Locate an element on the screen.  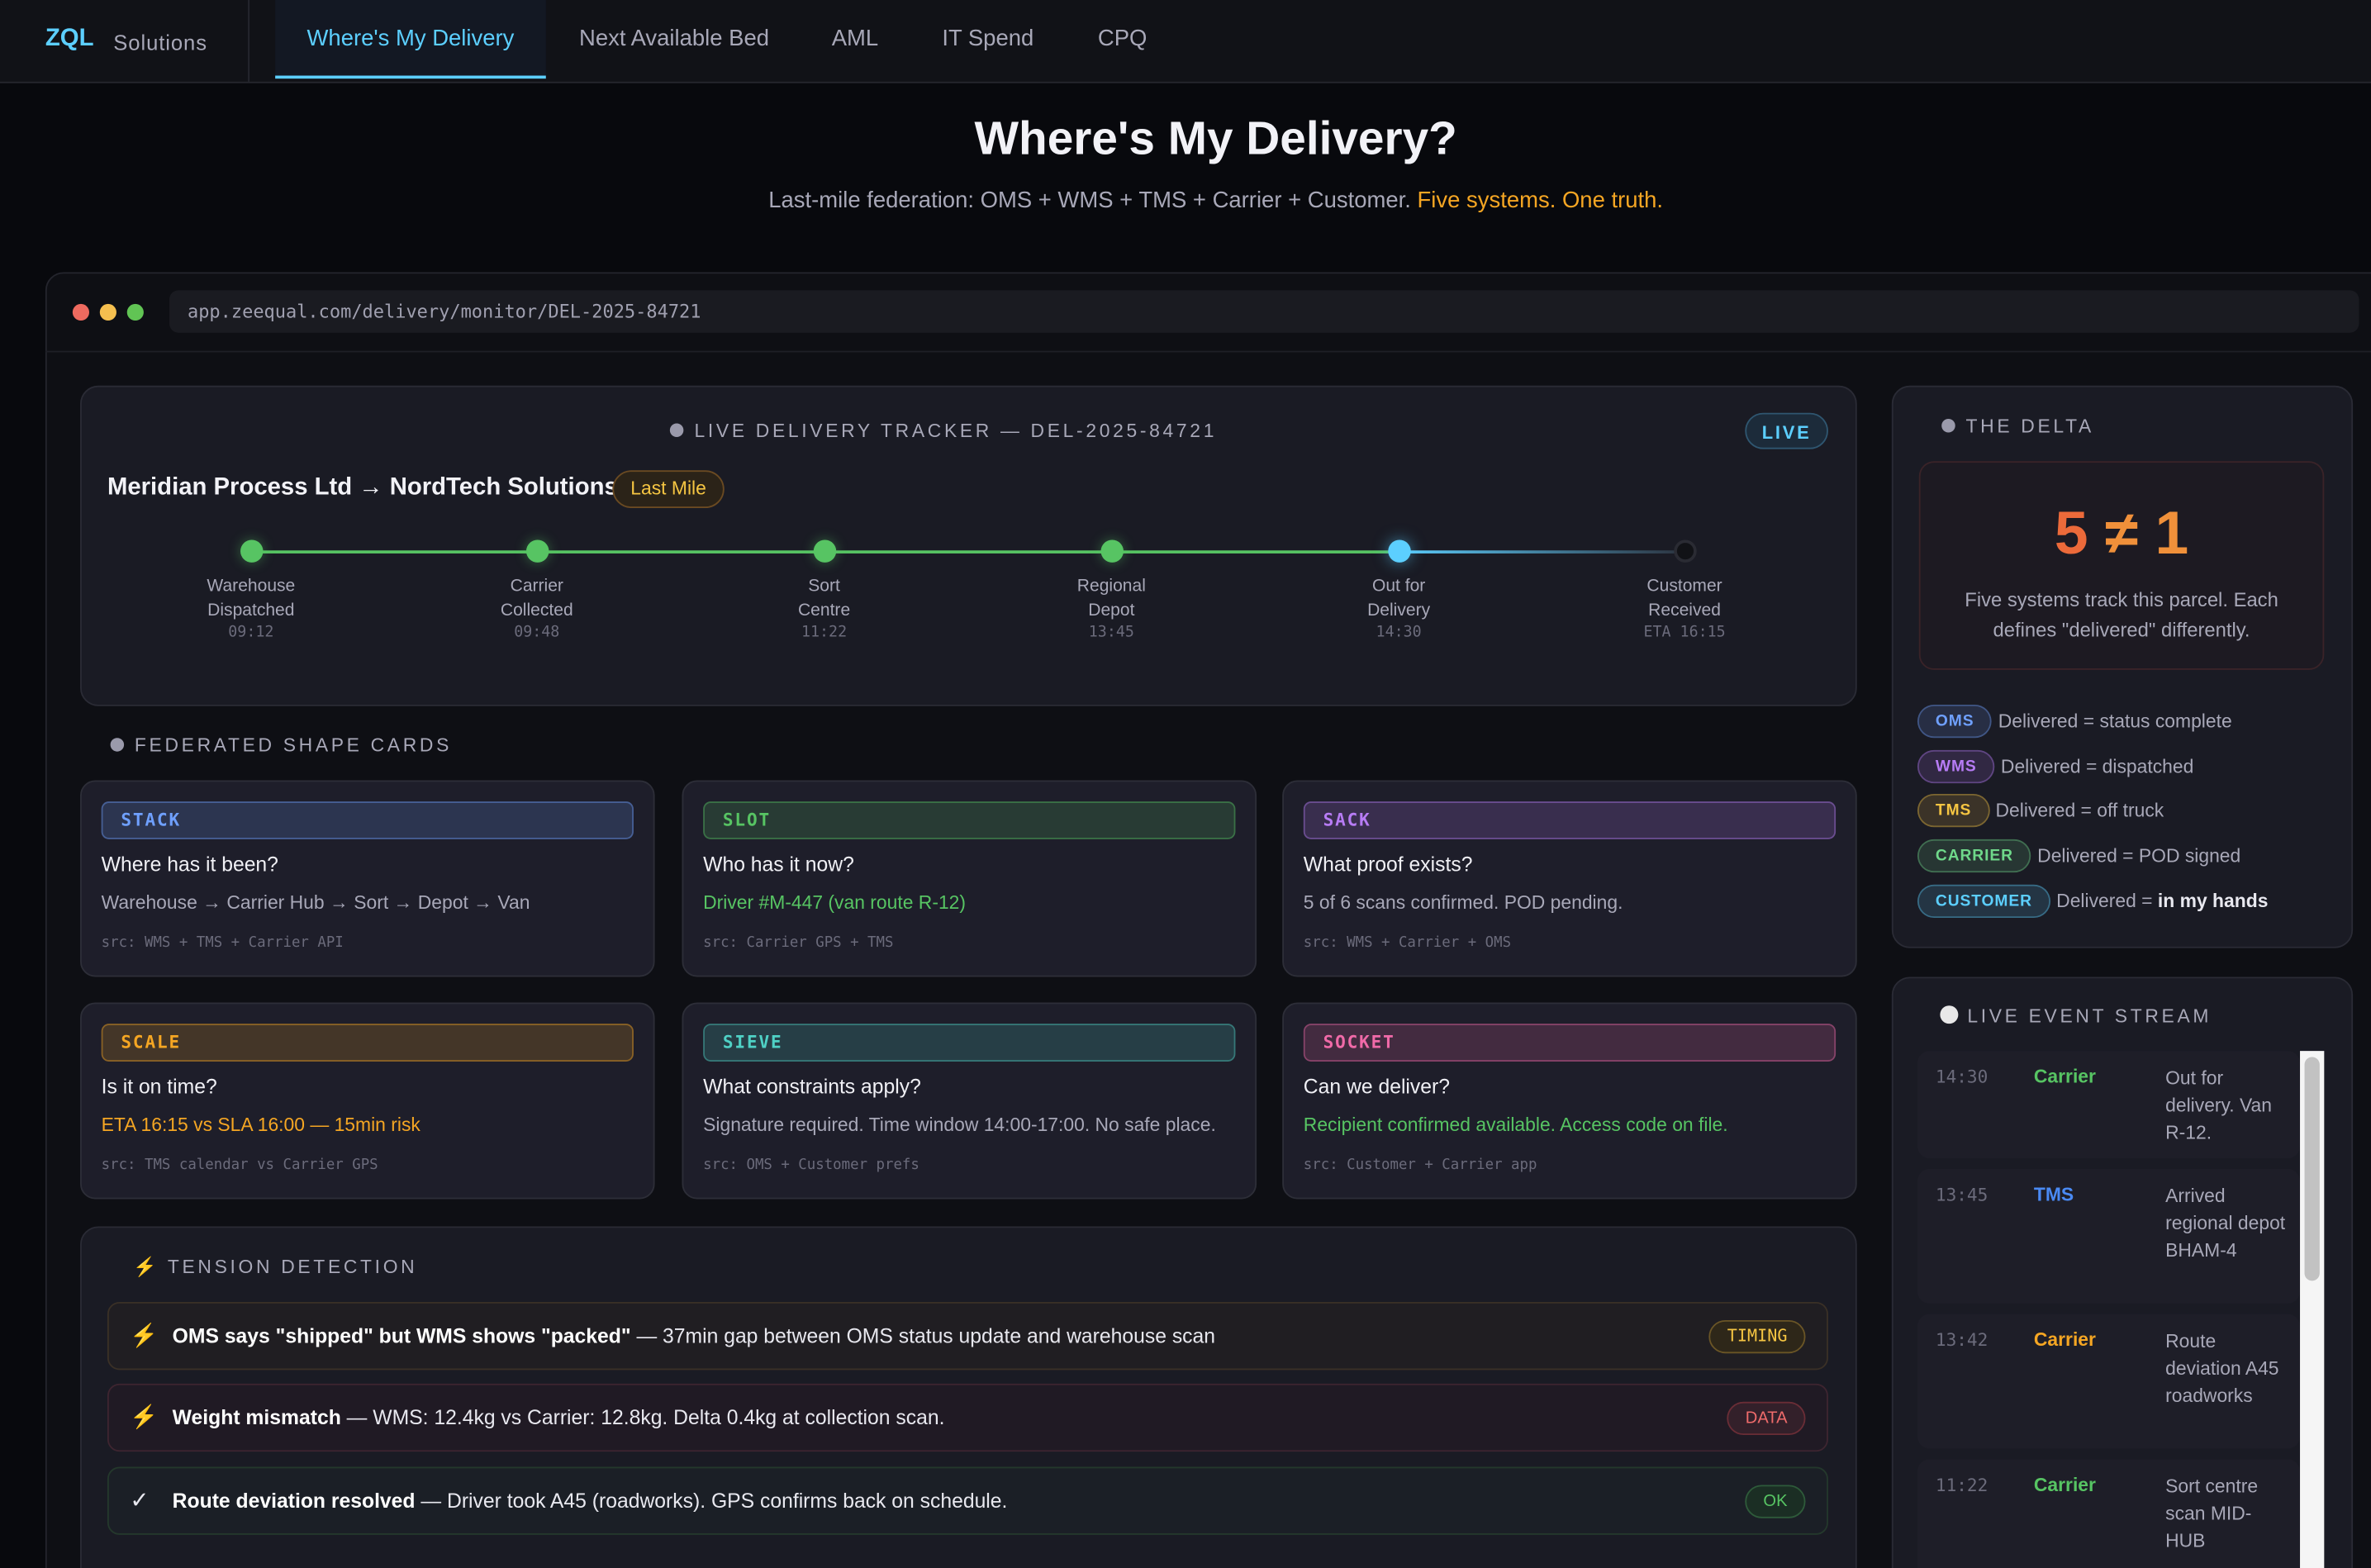
maximize-dot-icon is located at coordinates (135, 312).